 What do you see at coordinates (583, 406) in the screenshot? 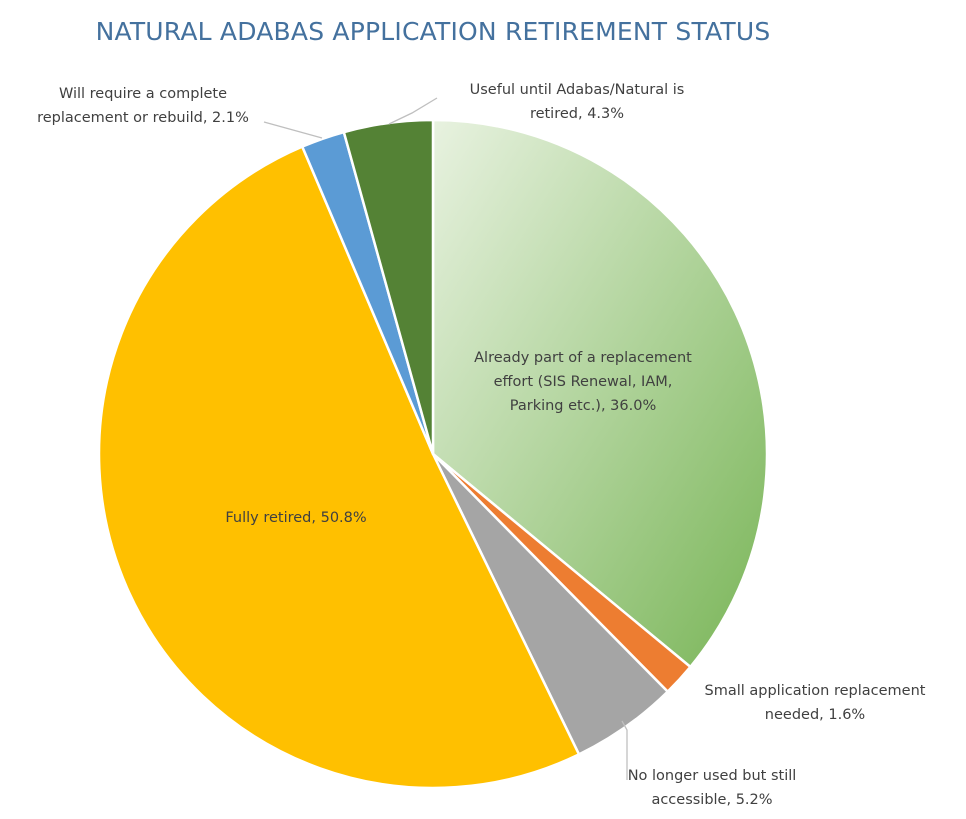
I see `slice-label-0-line-2: Parking etc.), 36.0%` at bounding box center [583, 406].